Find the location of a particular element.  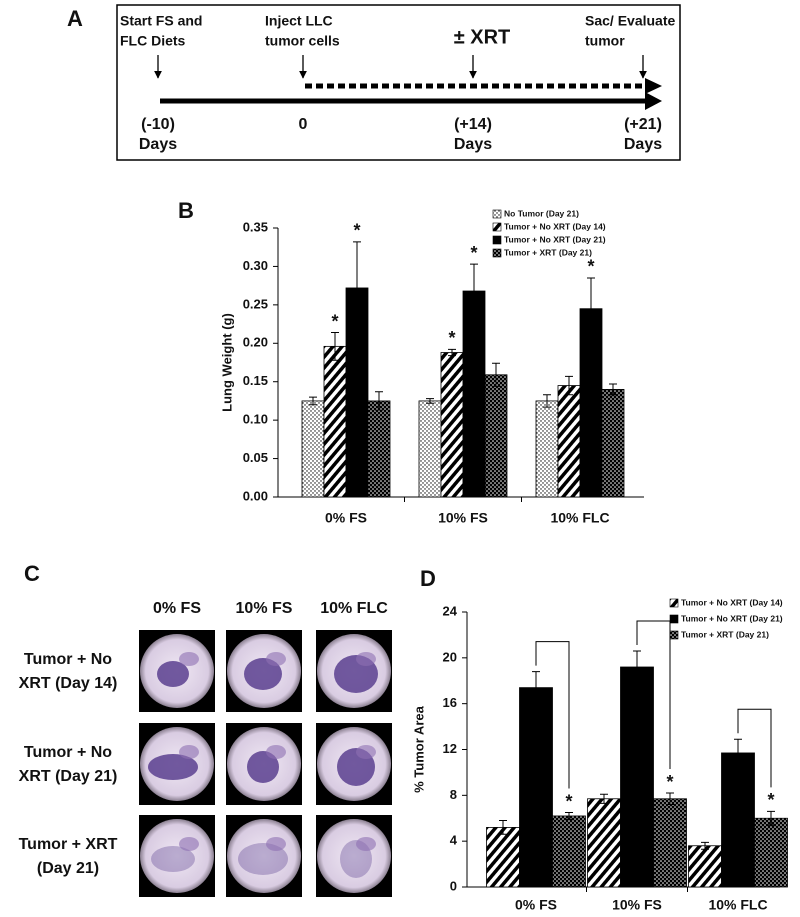

row-label: Tumor + XRT is located at coordinates (68, 844).